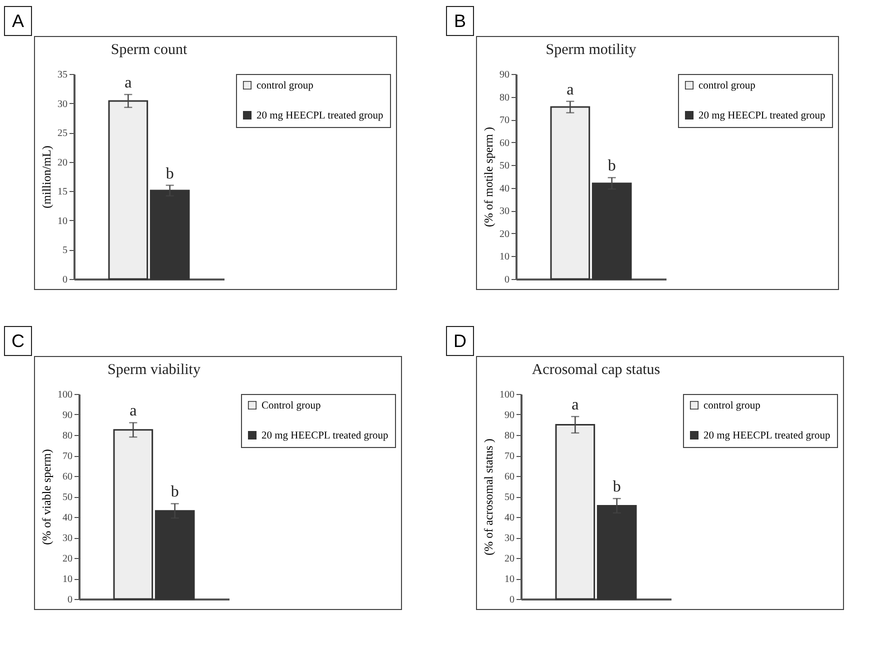 Image resolution: width=884 pixels, height=655 pixels. I want to click on y-axis-title: (million/mL), so click(47, 177).